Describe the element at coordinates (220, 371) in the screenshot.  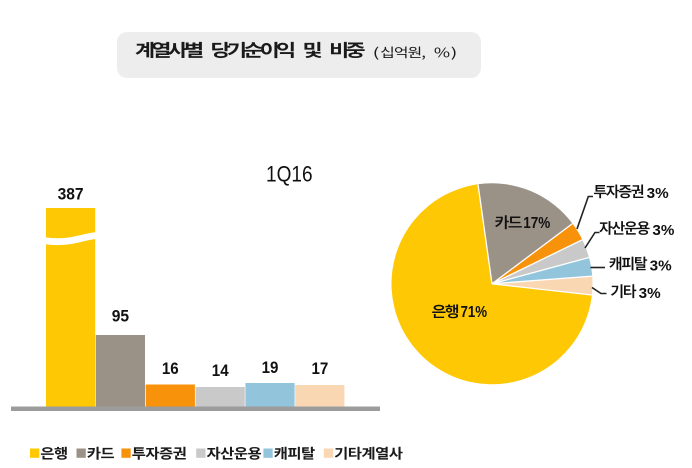
I see `svg-text: 14` at that location.